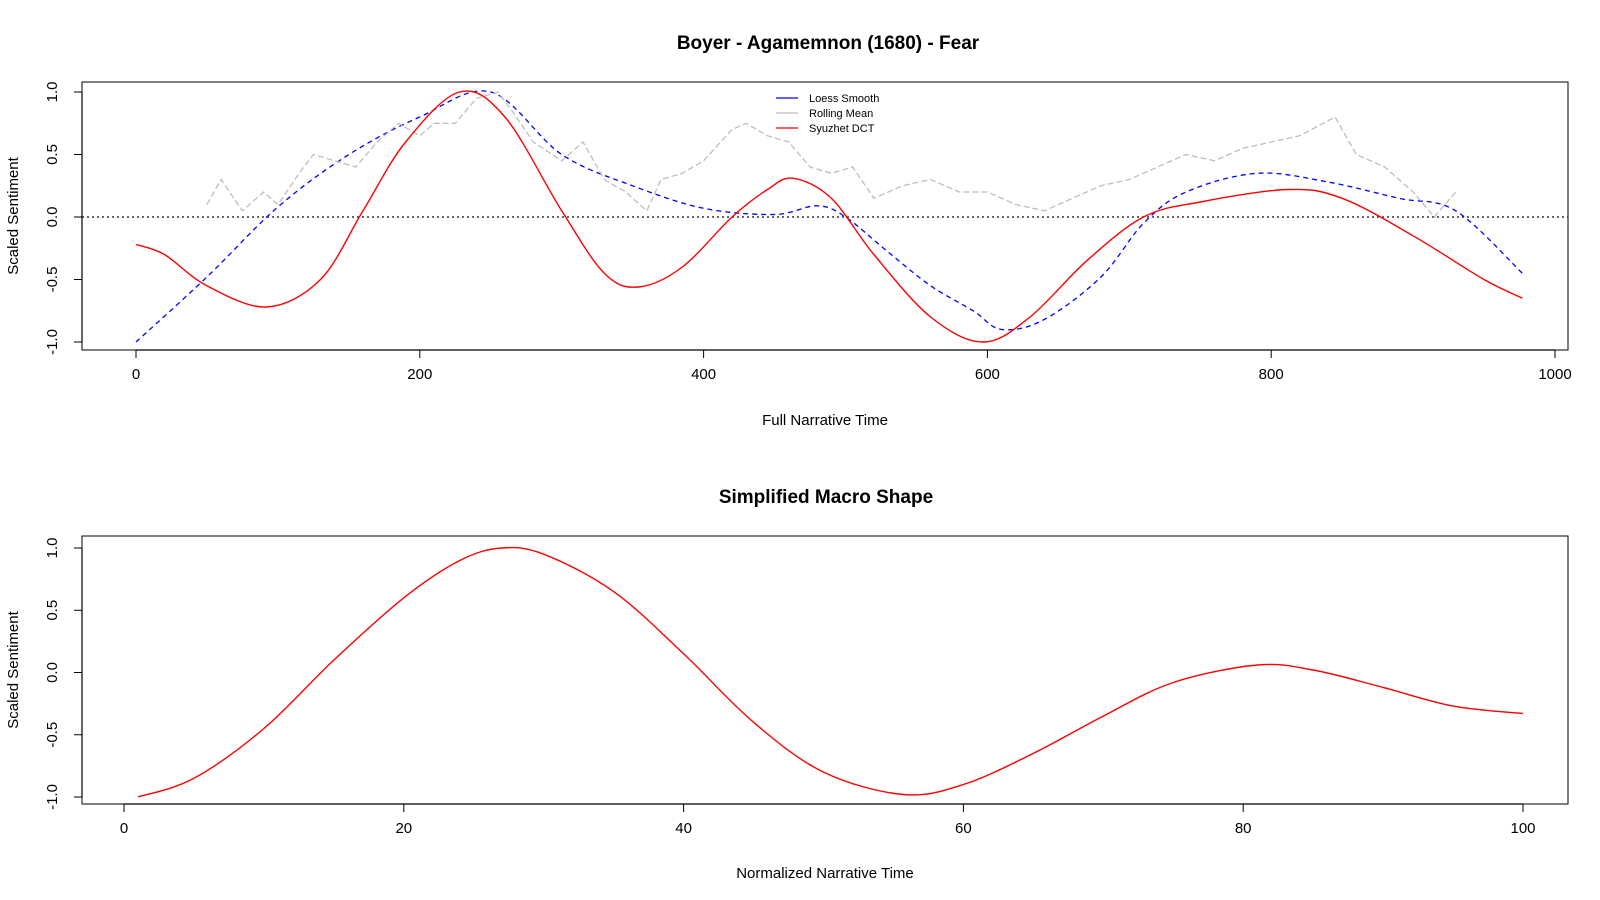 Image resolution: width=1600 pixels, height=900 pixels. Describe the element at coordinates (844, 99) in the screenshot. I see `legend-entry: Loess Smooth` at that location.